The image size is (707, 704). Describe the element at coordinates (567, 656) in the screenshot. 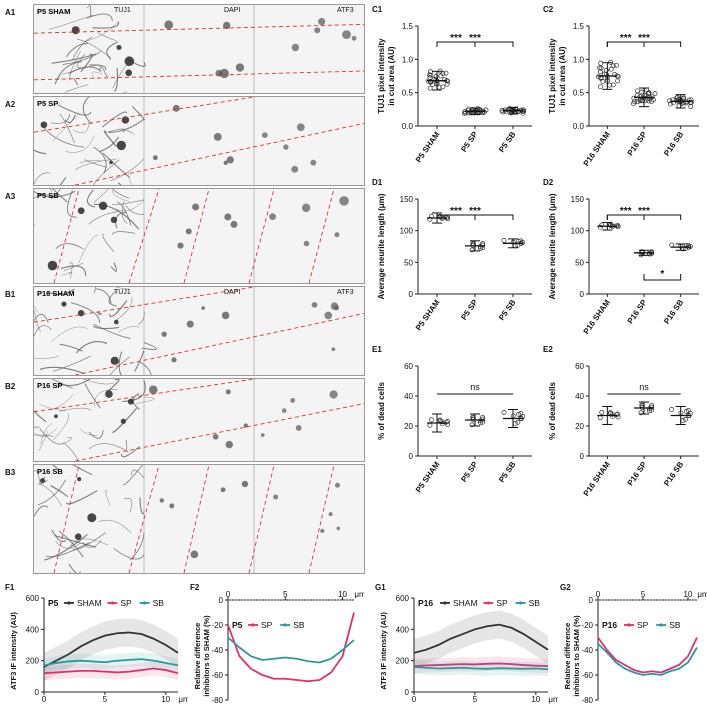

I see `y-axis-label: Relative difference` at that location.